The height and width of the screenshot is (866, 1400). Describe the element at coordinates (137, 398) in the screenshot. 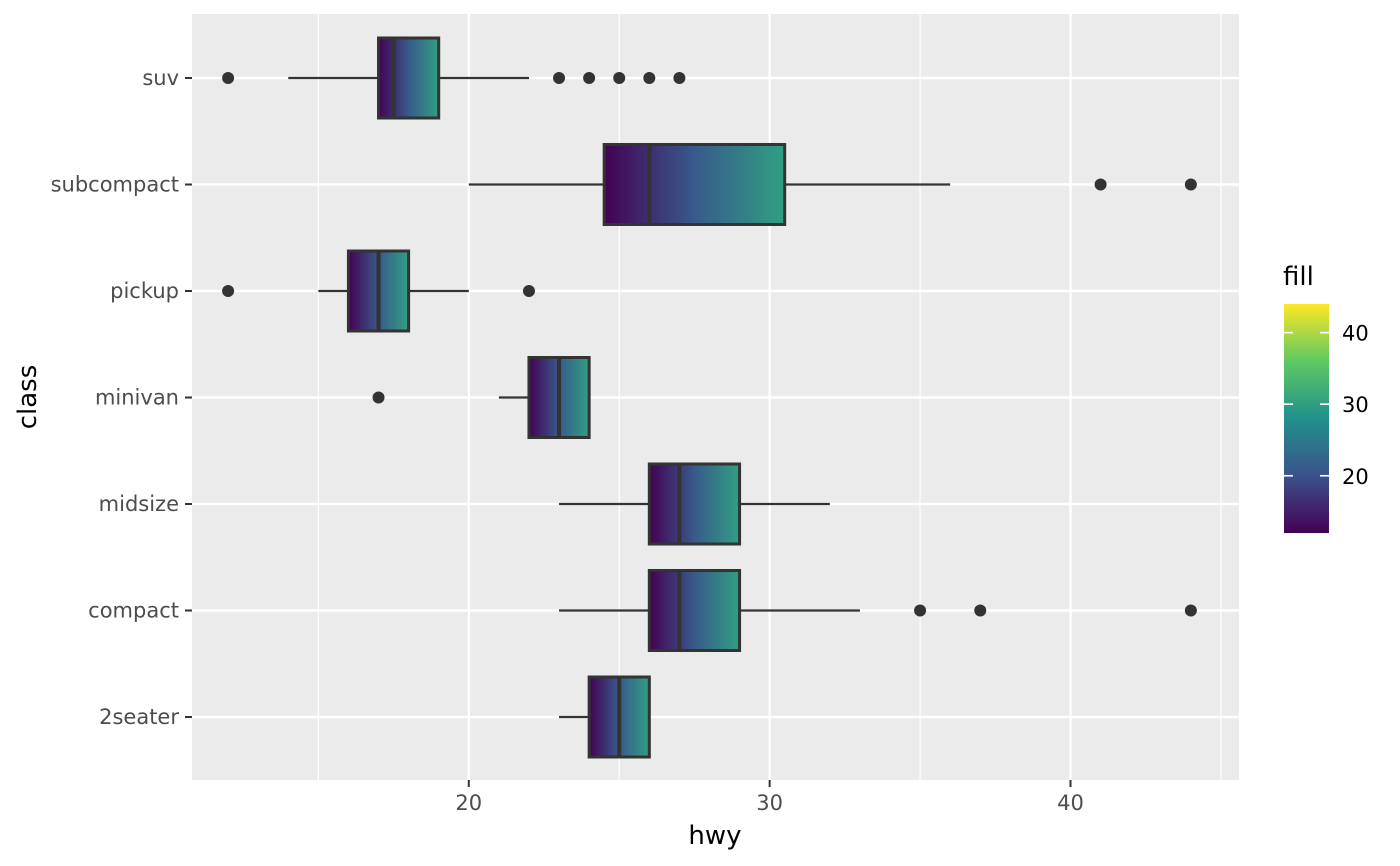

I see `y-tick-label: minivan` at that location.